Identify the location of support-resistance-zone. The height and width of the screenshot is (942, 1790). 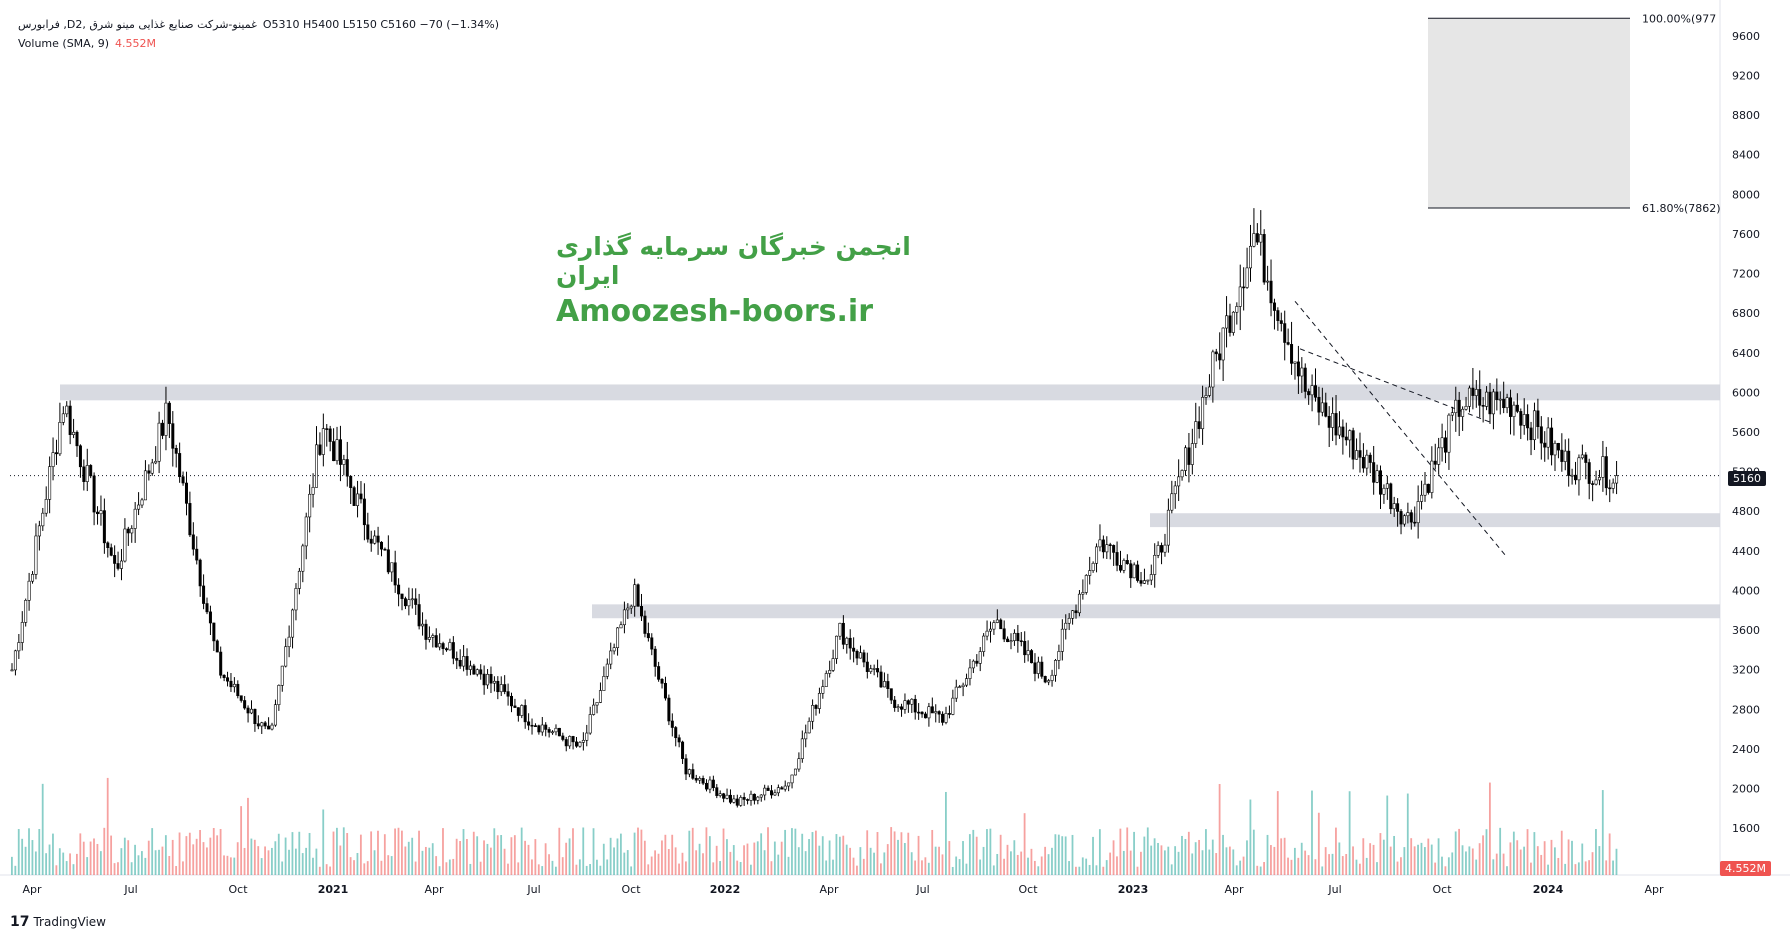
(1156, 611).